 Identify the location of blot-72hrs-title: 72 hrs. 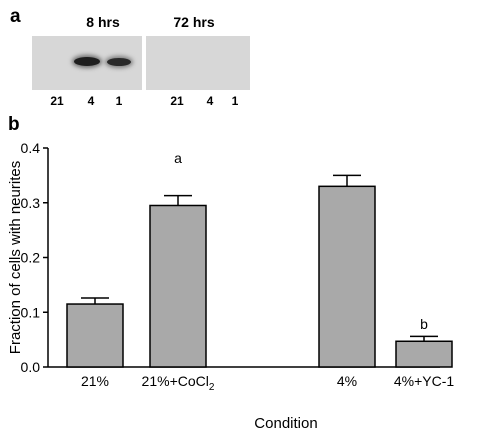
(194, 22).